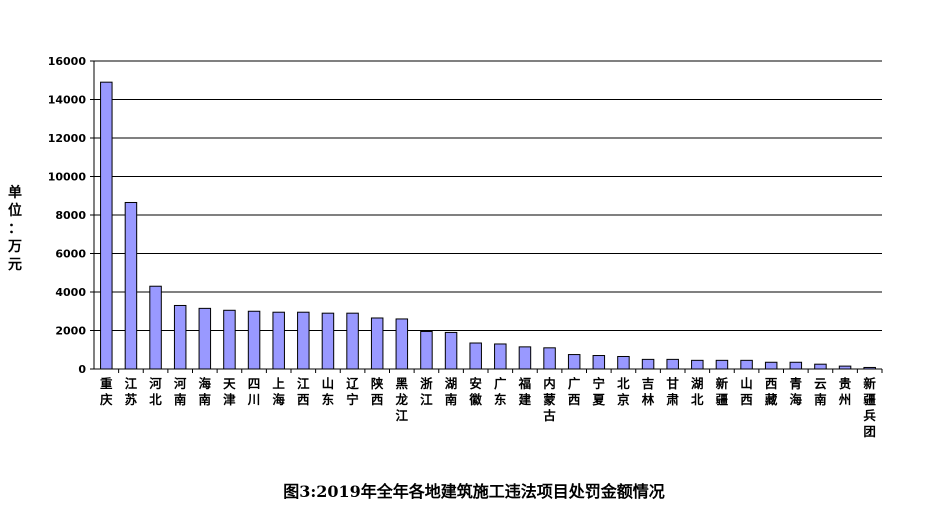 The height and width of the screenshot is (524, 948). What do you see at coordinates (869, 407) in the screenshot?
I see `x-tick-label: 新疆兵团` at bounding box center [869, 407].